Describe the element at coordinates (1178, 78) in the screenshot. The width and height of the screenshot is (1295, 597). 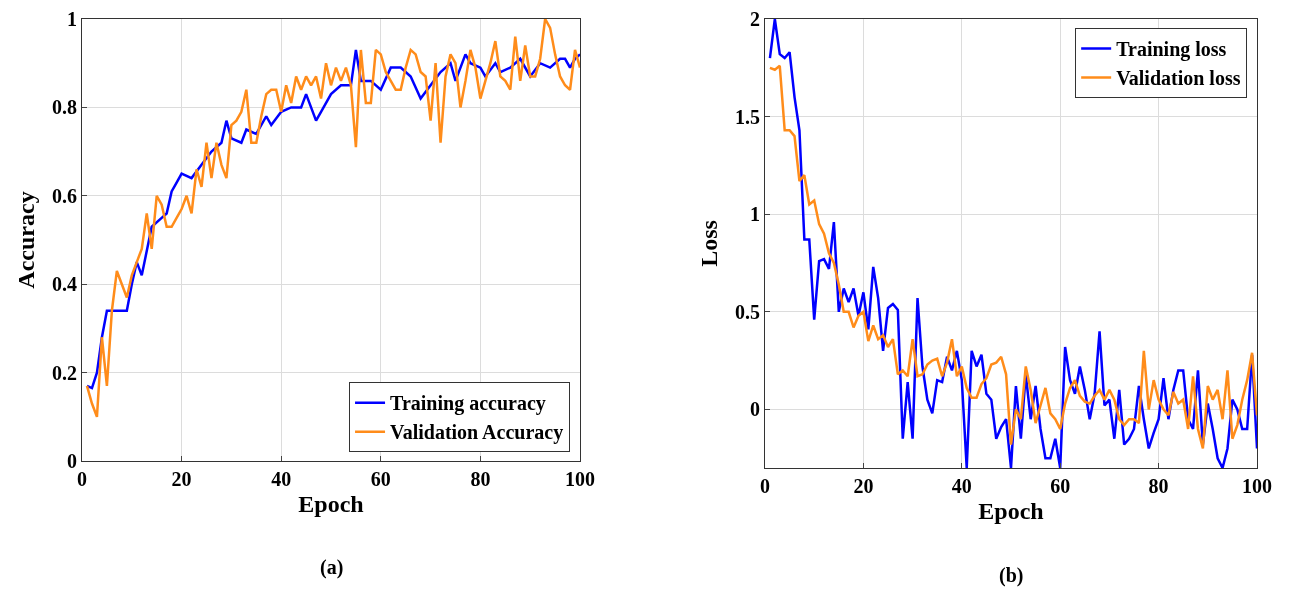
I see `legend-label: Validation loss` at that location.